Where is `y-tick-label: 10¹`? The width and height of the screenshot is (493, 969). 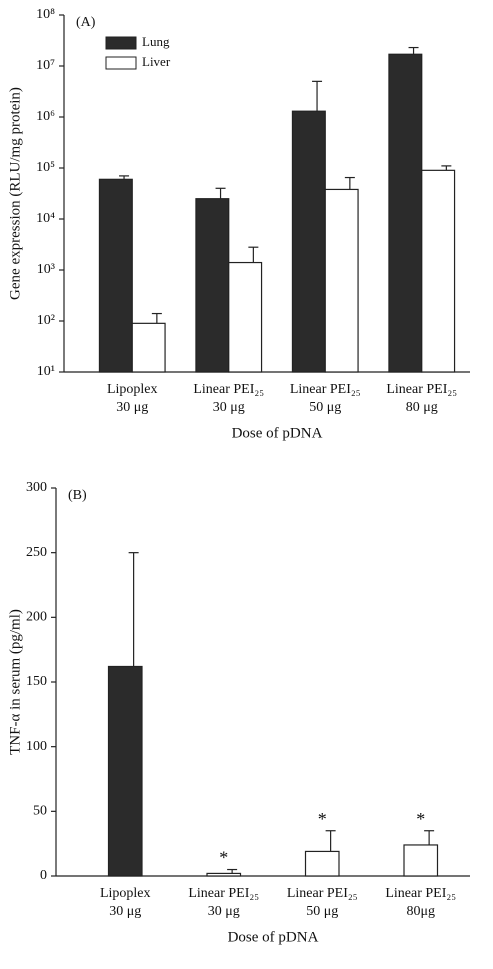 y-tick-label: 10¹ is located at coordinates (46, 371).